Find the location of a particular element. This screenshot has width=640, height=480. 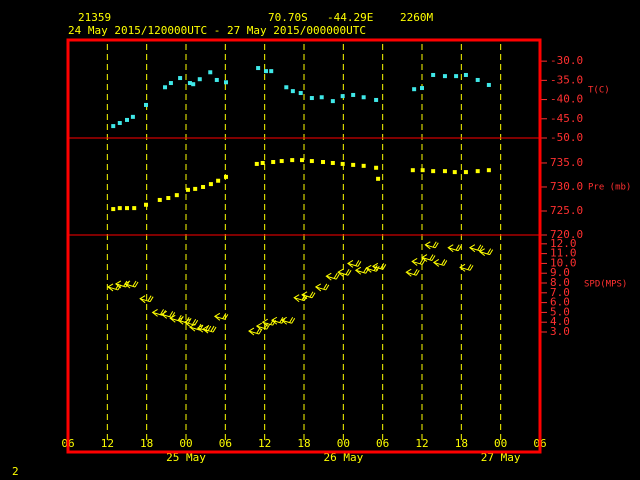

y-tick-label: 9.0 is located at coordinates (560, 272).